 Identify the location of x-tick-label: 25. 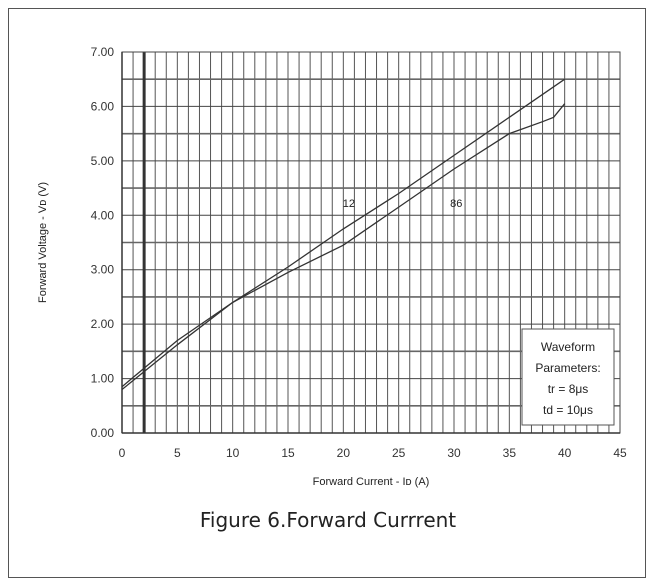
(399, 453).